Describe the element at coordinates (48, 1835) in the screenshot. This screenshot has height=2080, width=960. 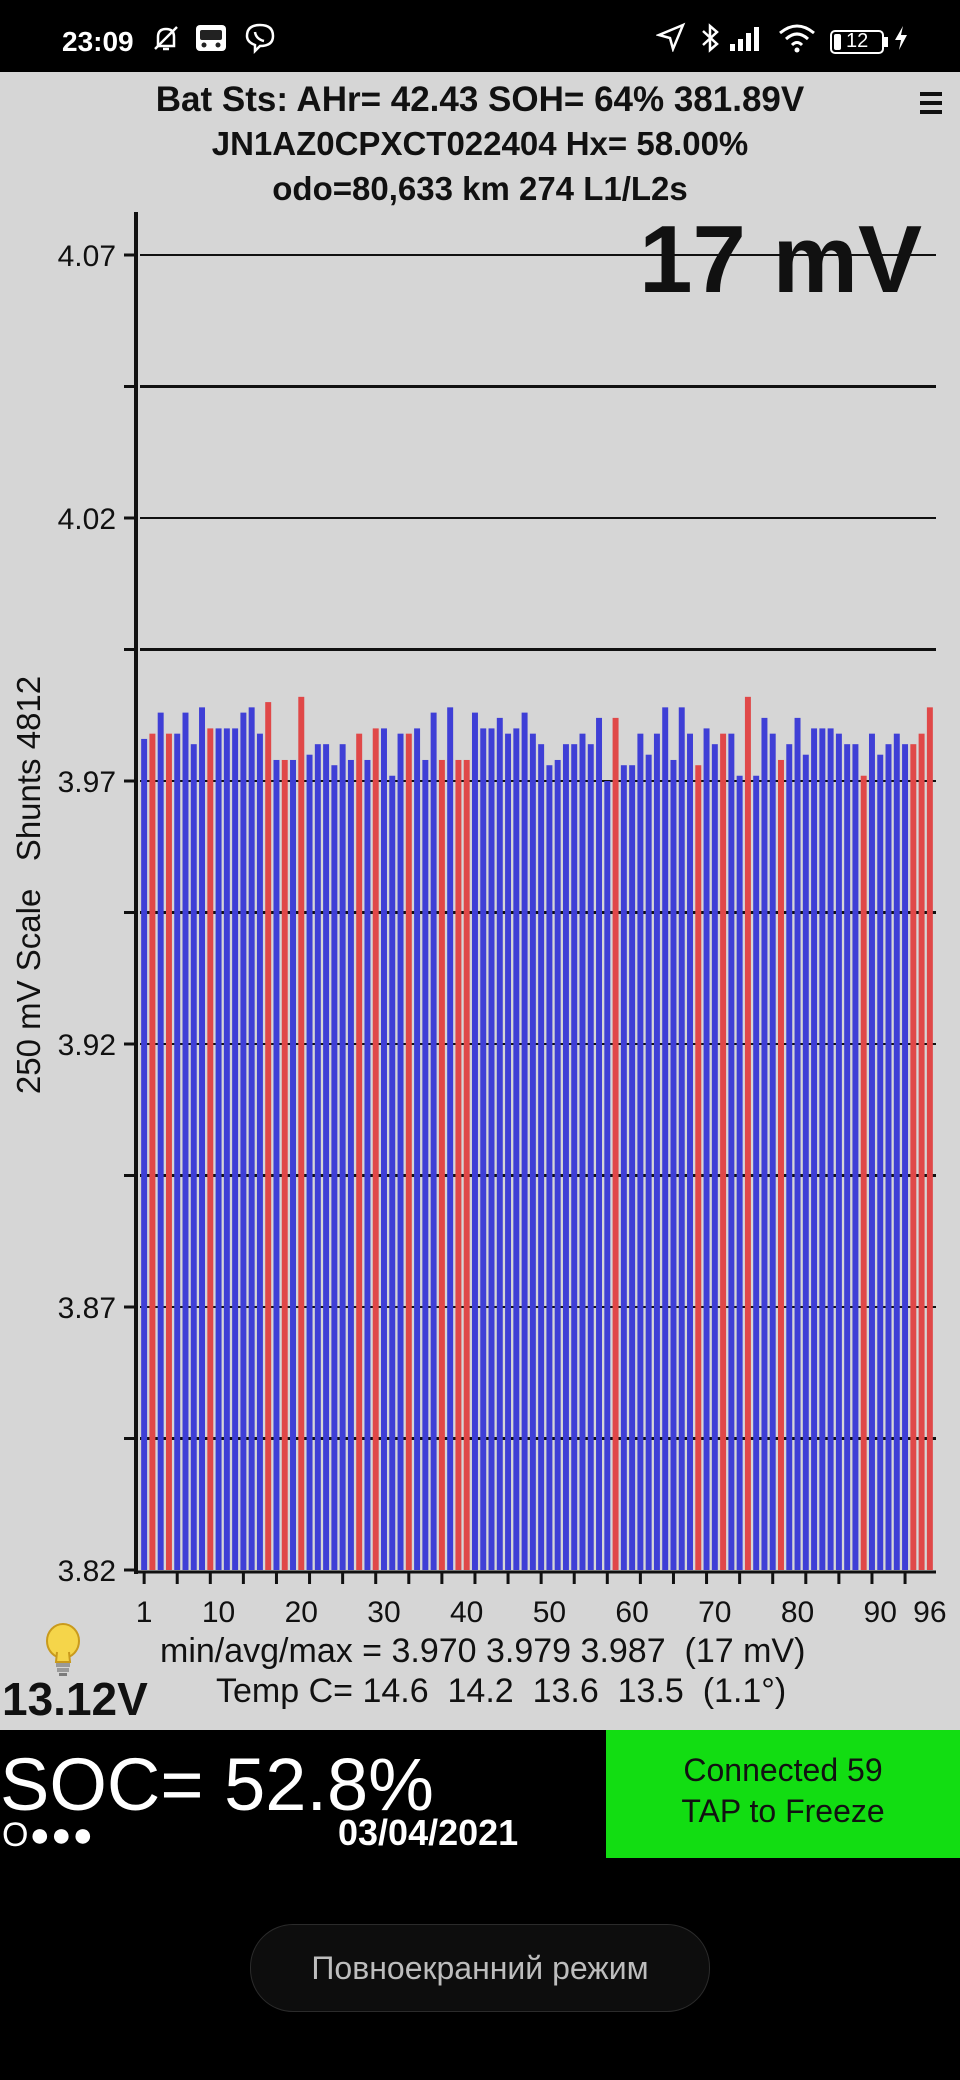
I see `status-dots: O●●●` at that location.